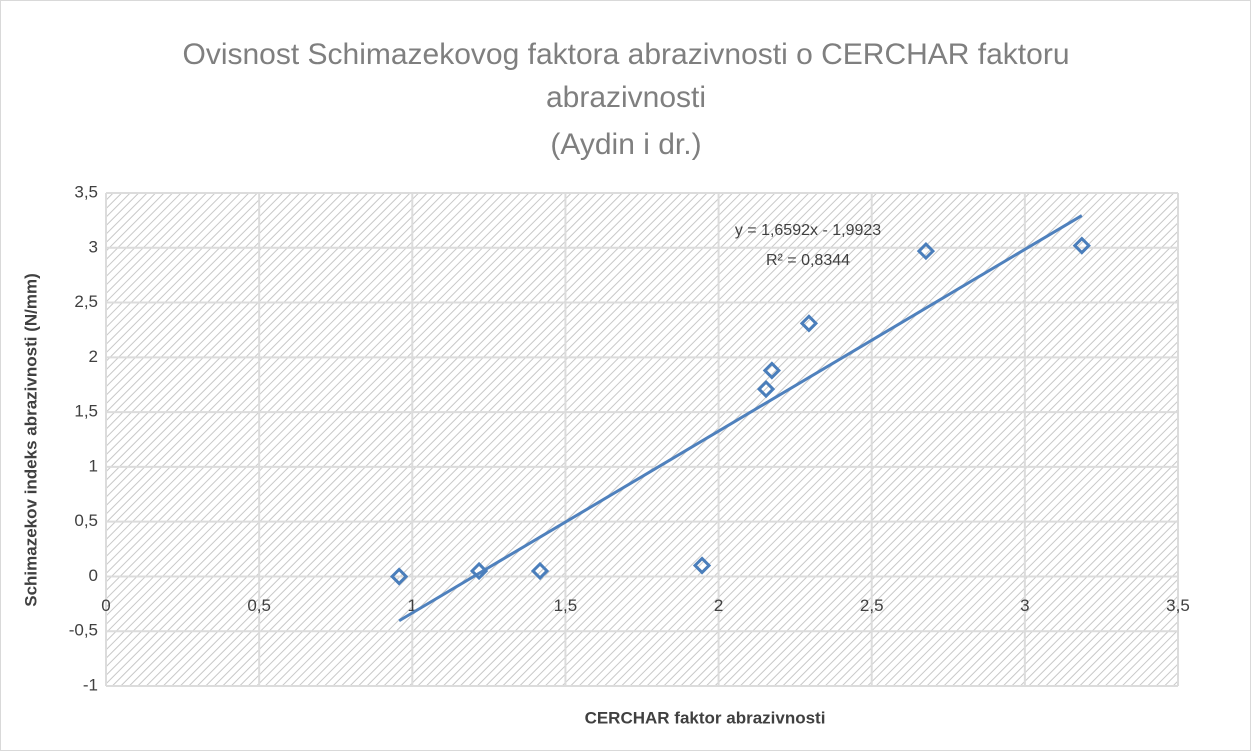 The image size is (1251, 751). I want to click on x-tick-label: 3, so click(1024, 605).